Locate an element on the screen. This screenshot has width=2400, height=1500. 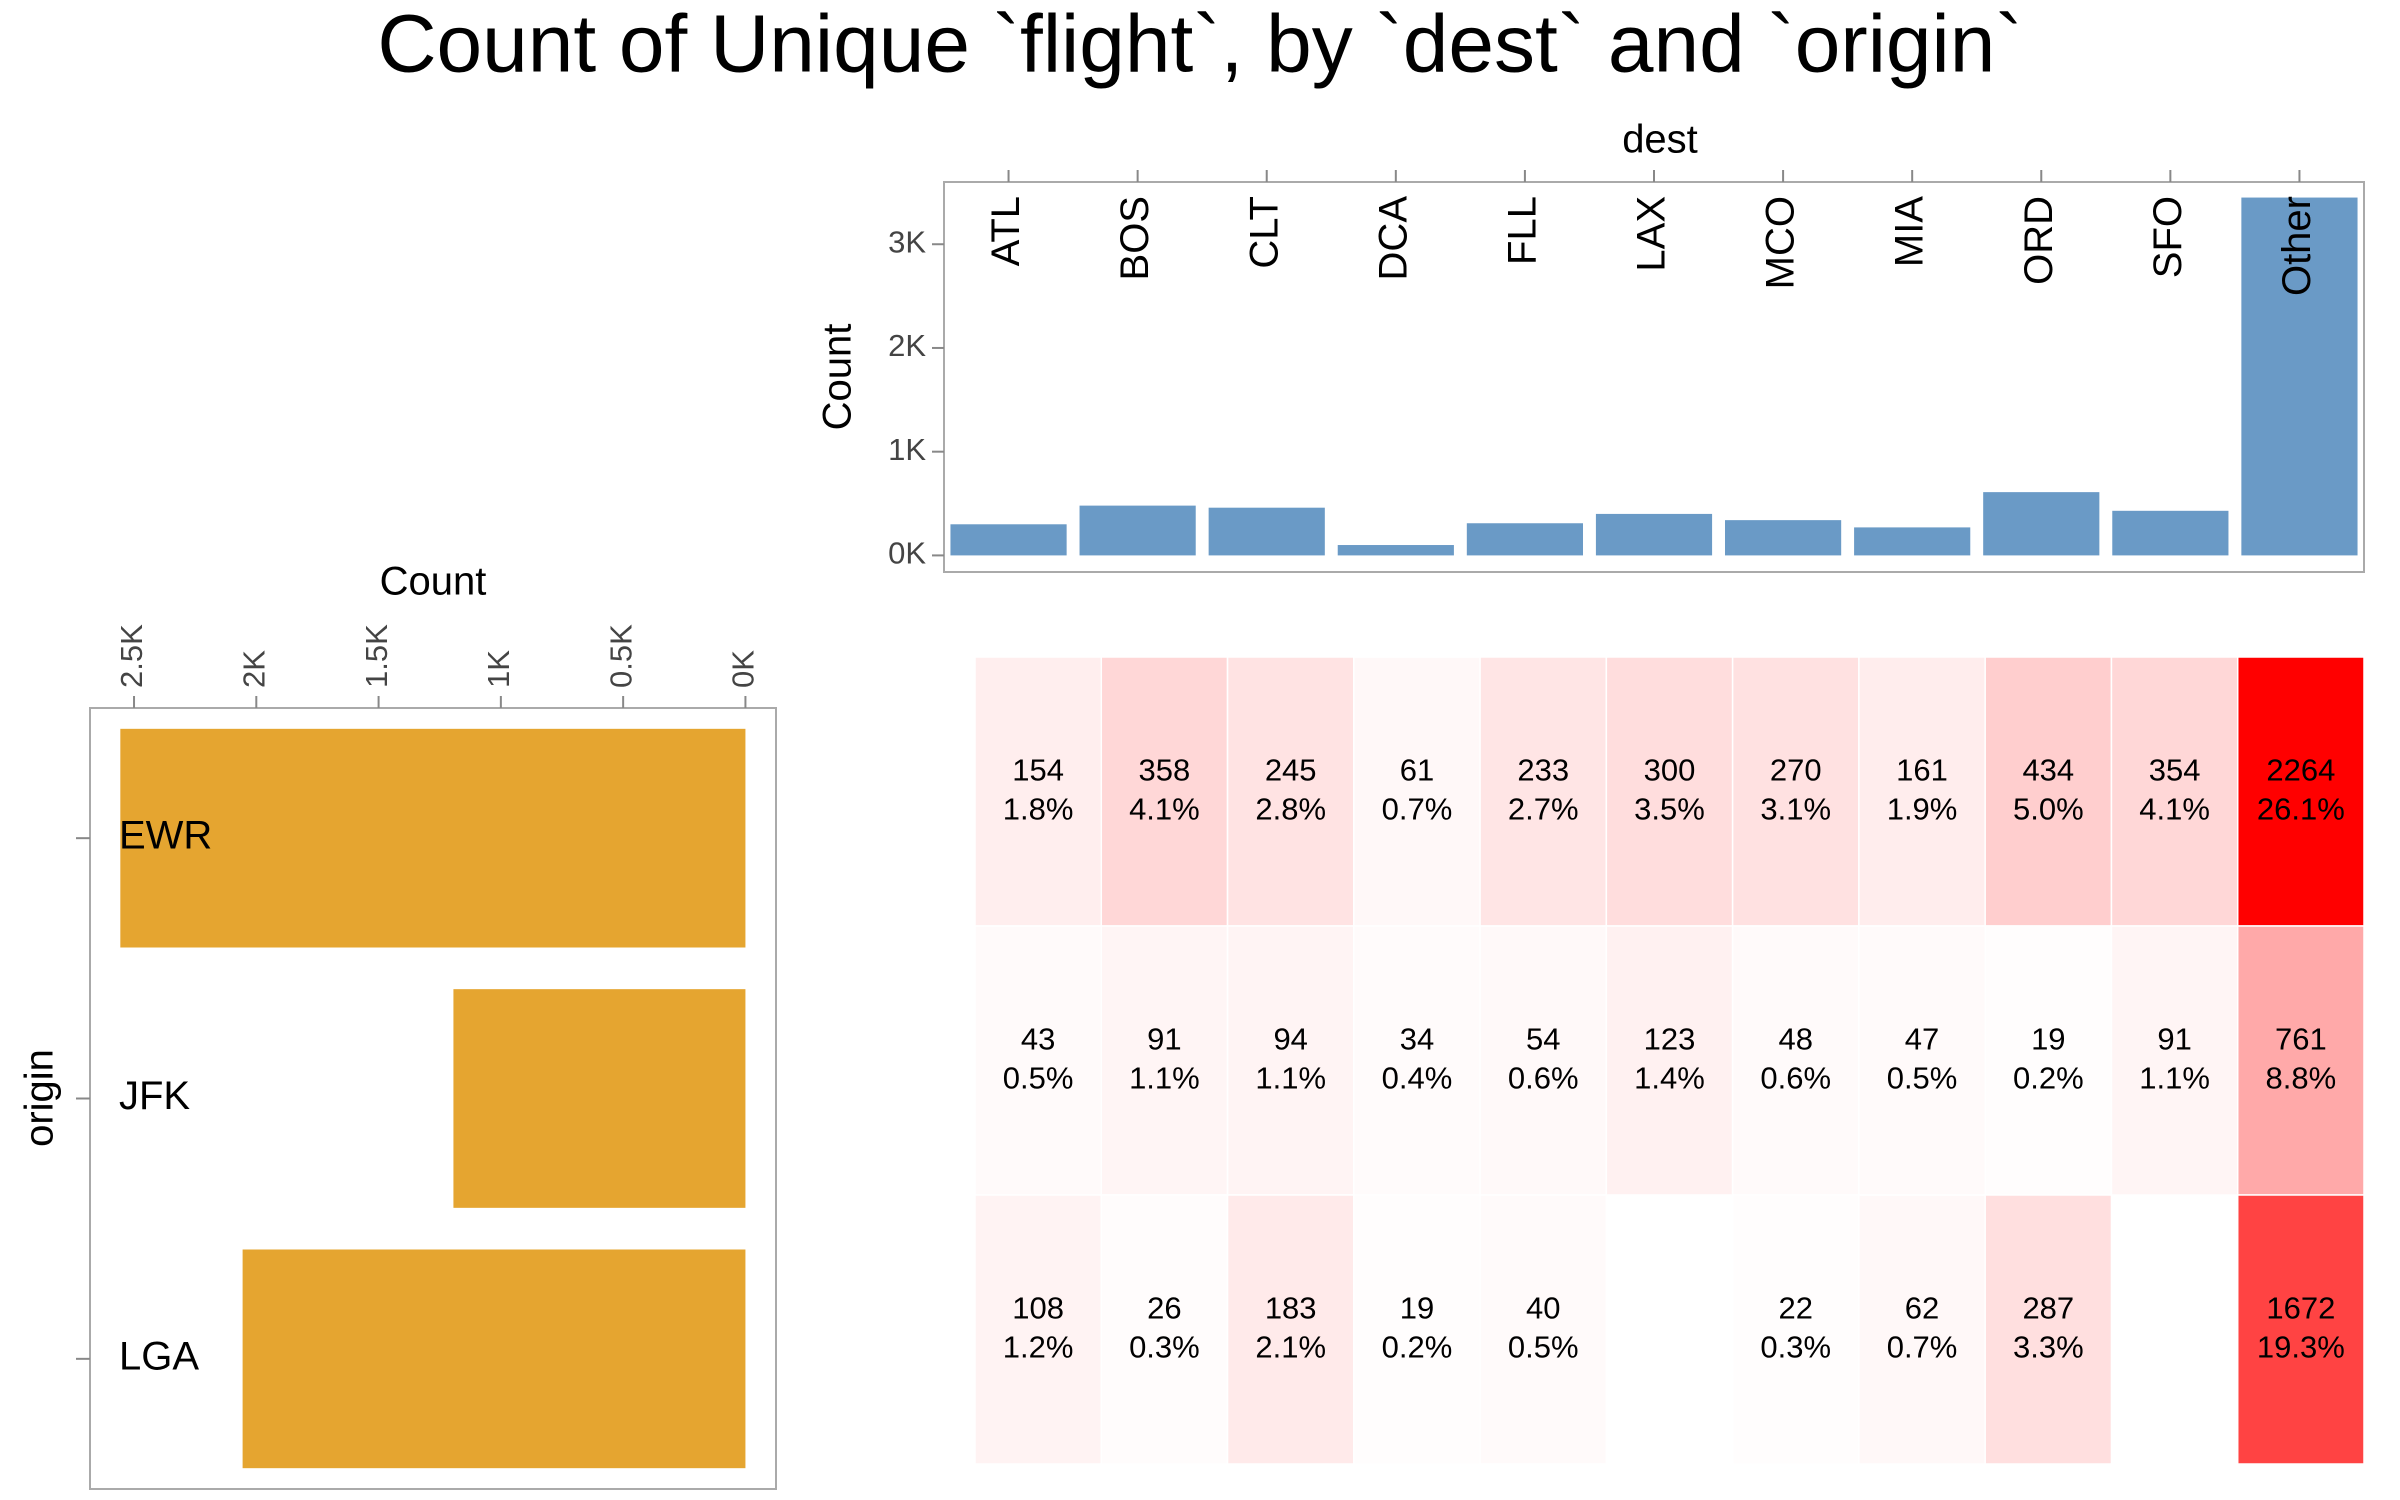
x-tick-label: SFO is located at coordinates (2168, 237).